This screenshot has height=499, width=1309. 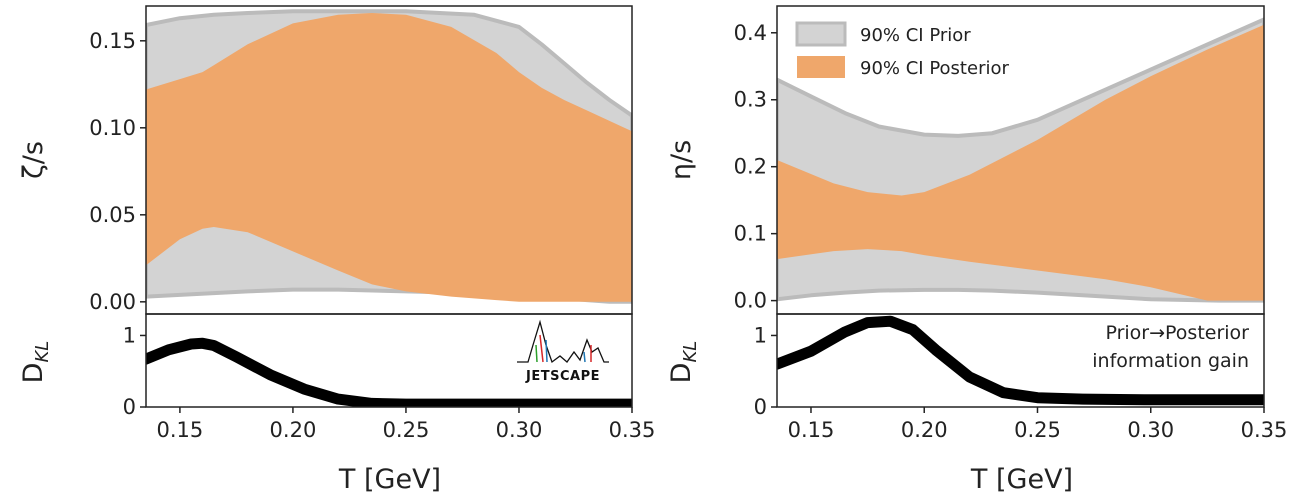 I want to click on xtick-label-right-bottom: 0.20, so click(x=924, y=430).